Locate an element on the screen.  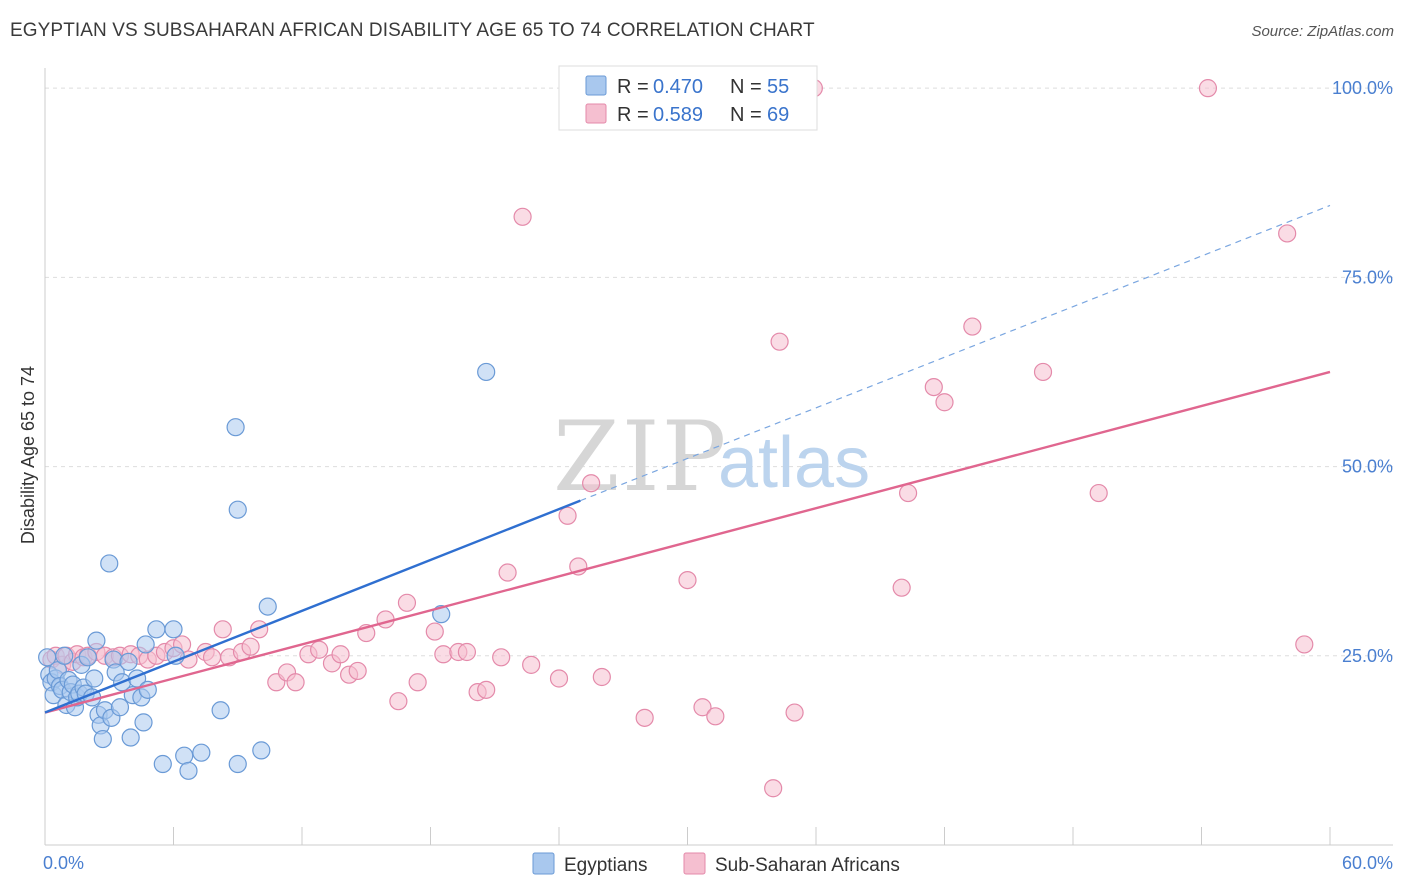
y-tick-label-100: 100.0% is located at coordinates (1362, 88).